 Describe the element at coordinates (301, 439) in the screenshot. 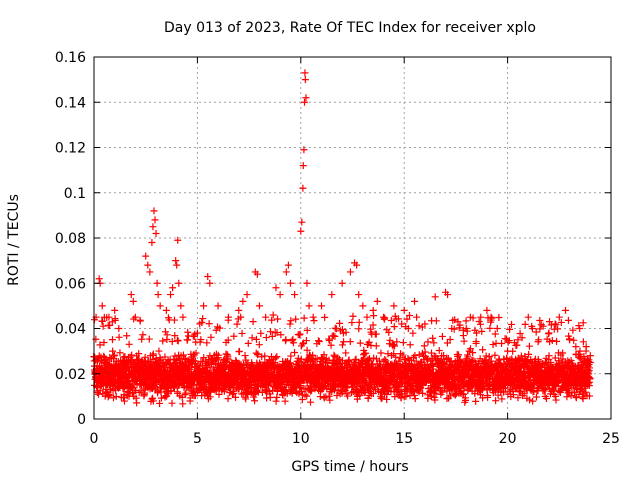

I see `x-tick-label: 10` at that location.